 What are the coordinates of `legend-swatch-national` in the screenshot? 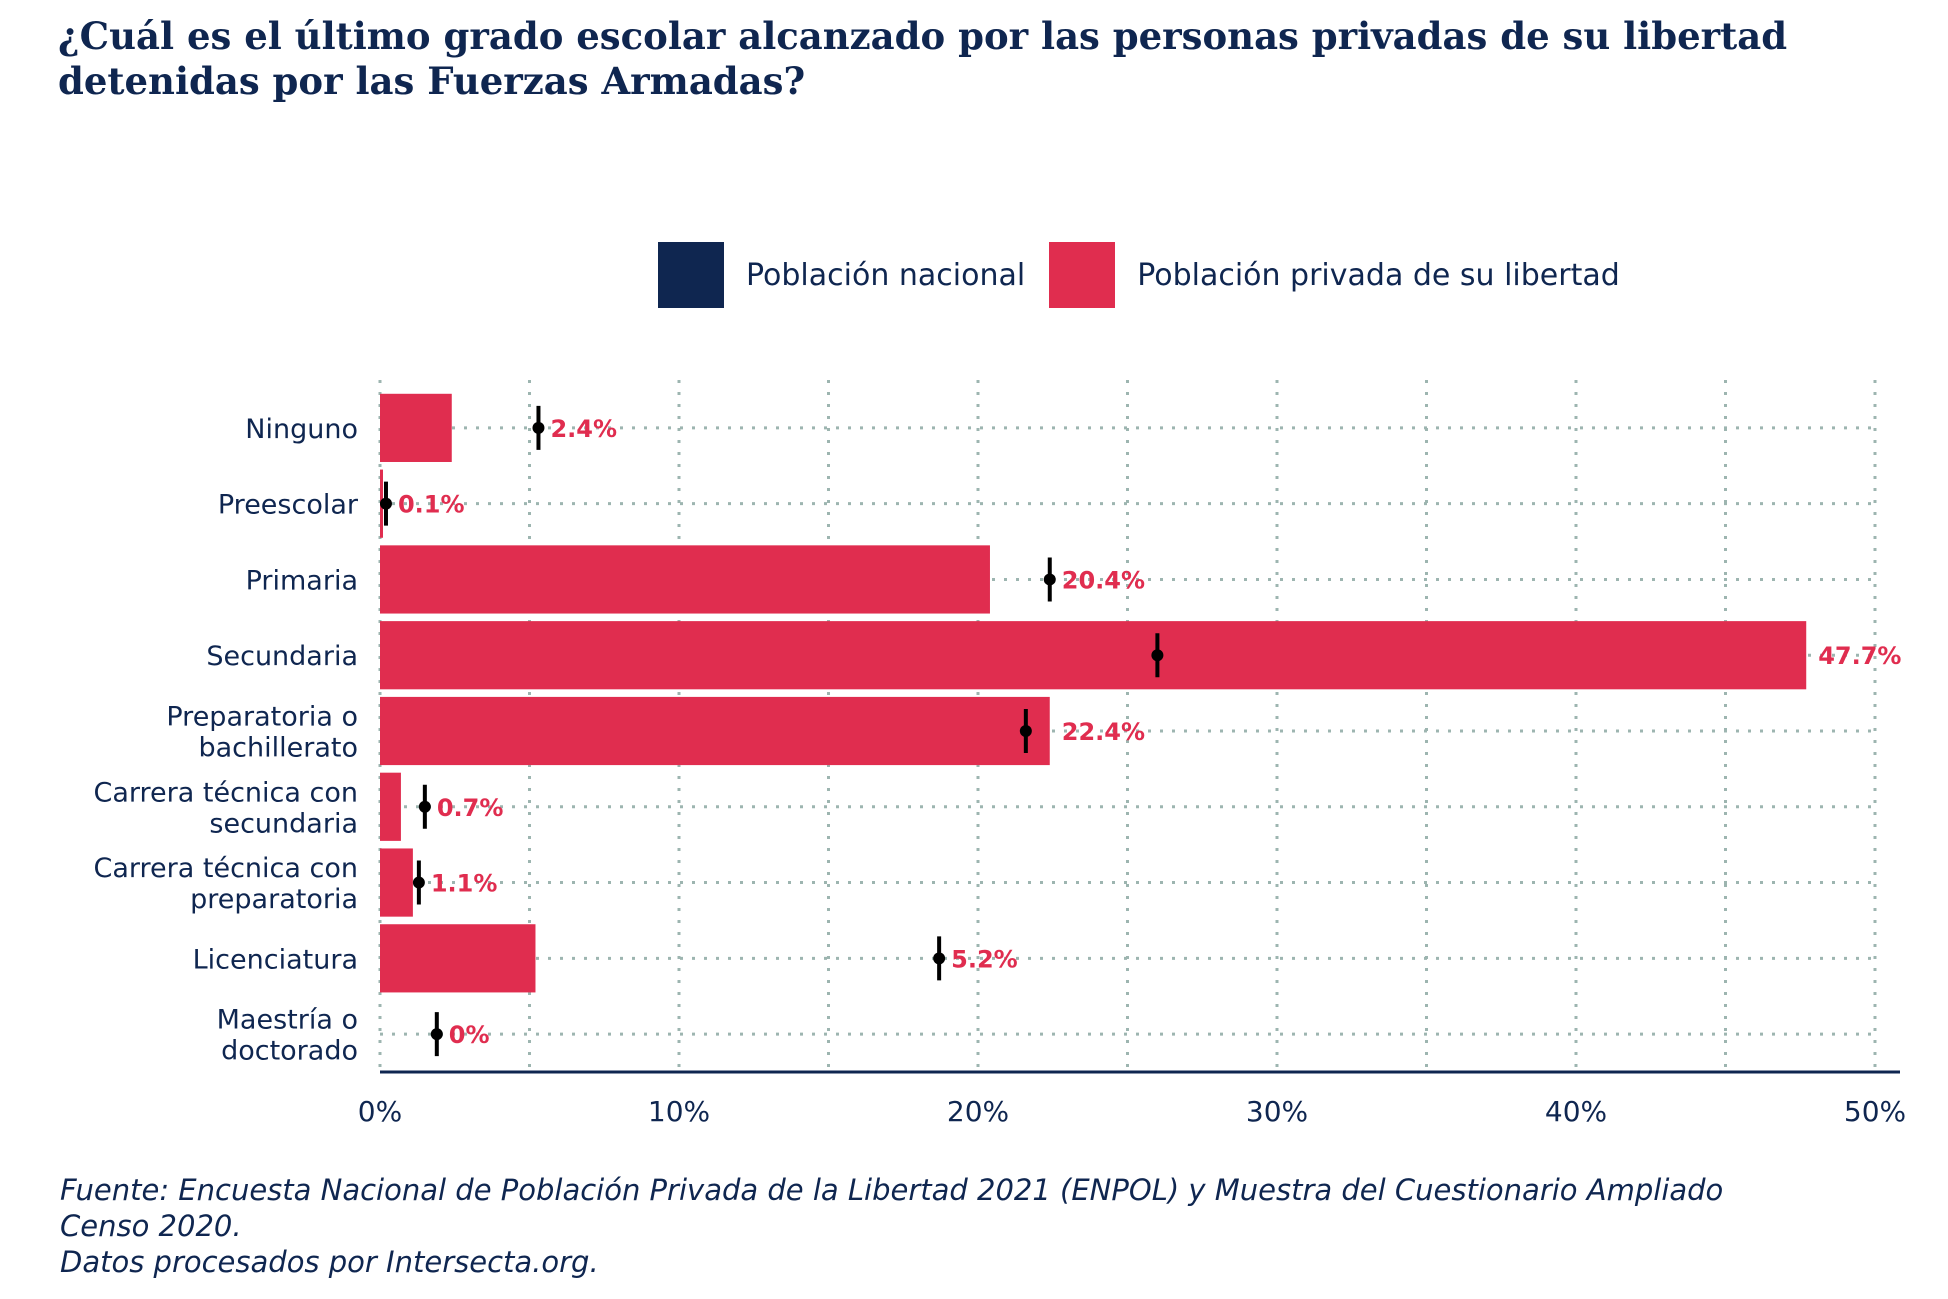 It's located at (691, 275).